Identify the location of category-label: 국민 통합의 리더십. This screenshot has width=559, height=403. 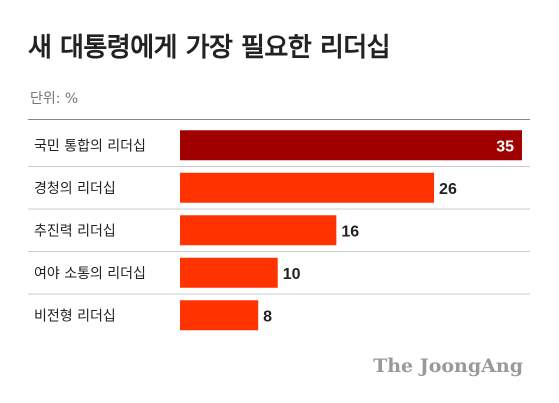
(90, 146).